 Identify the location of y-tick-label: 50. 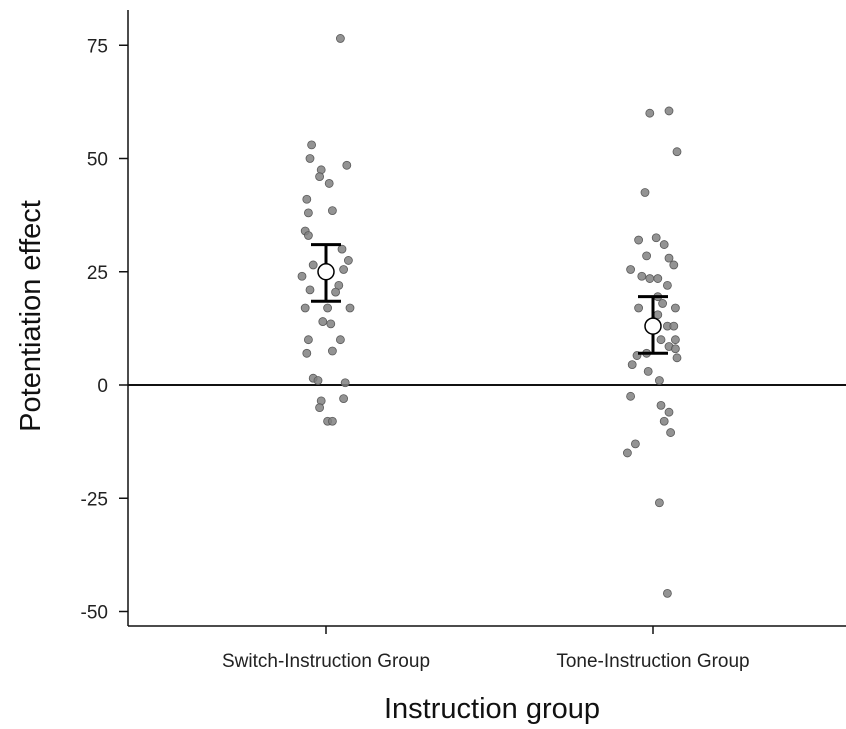
(97, 160).